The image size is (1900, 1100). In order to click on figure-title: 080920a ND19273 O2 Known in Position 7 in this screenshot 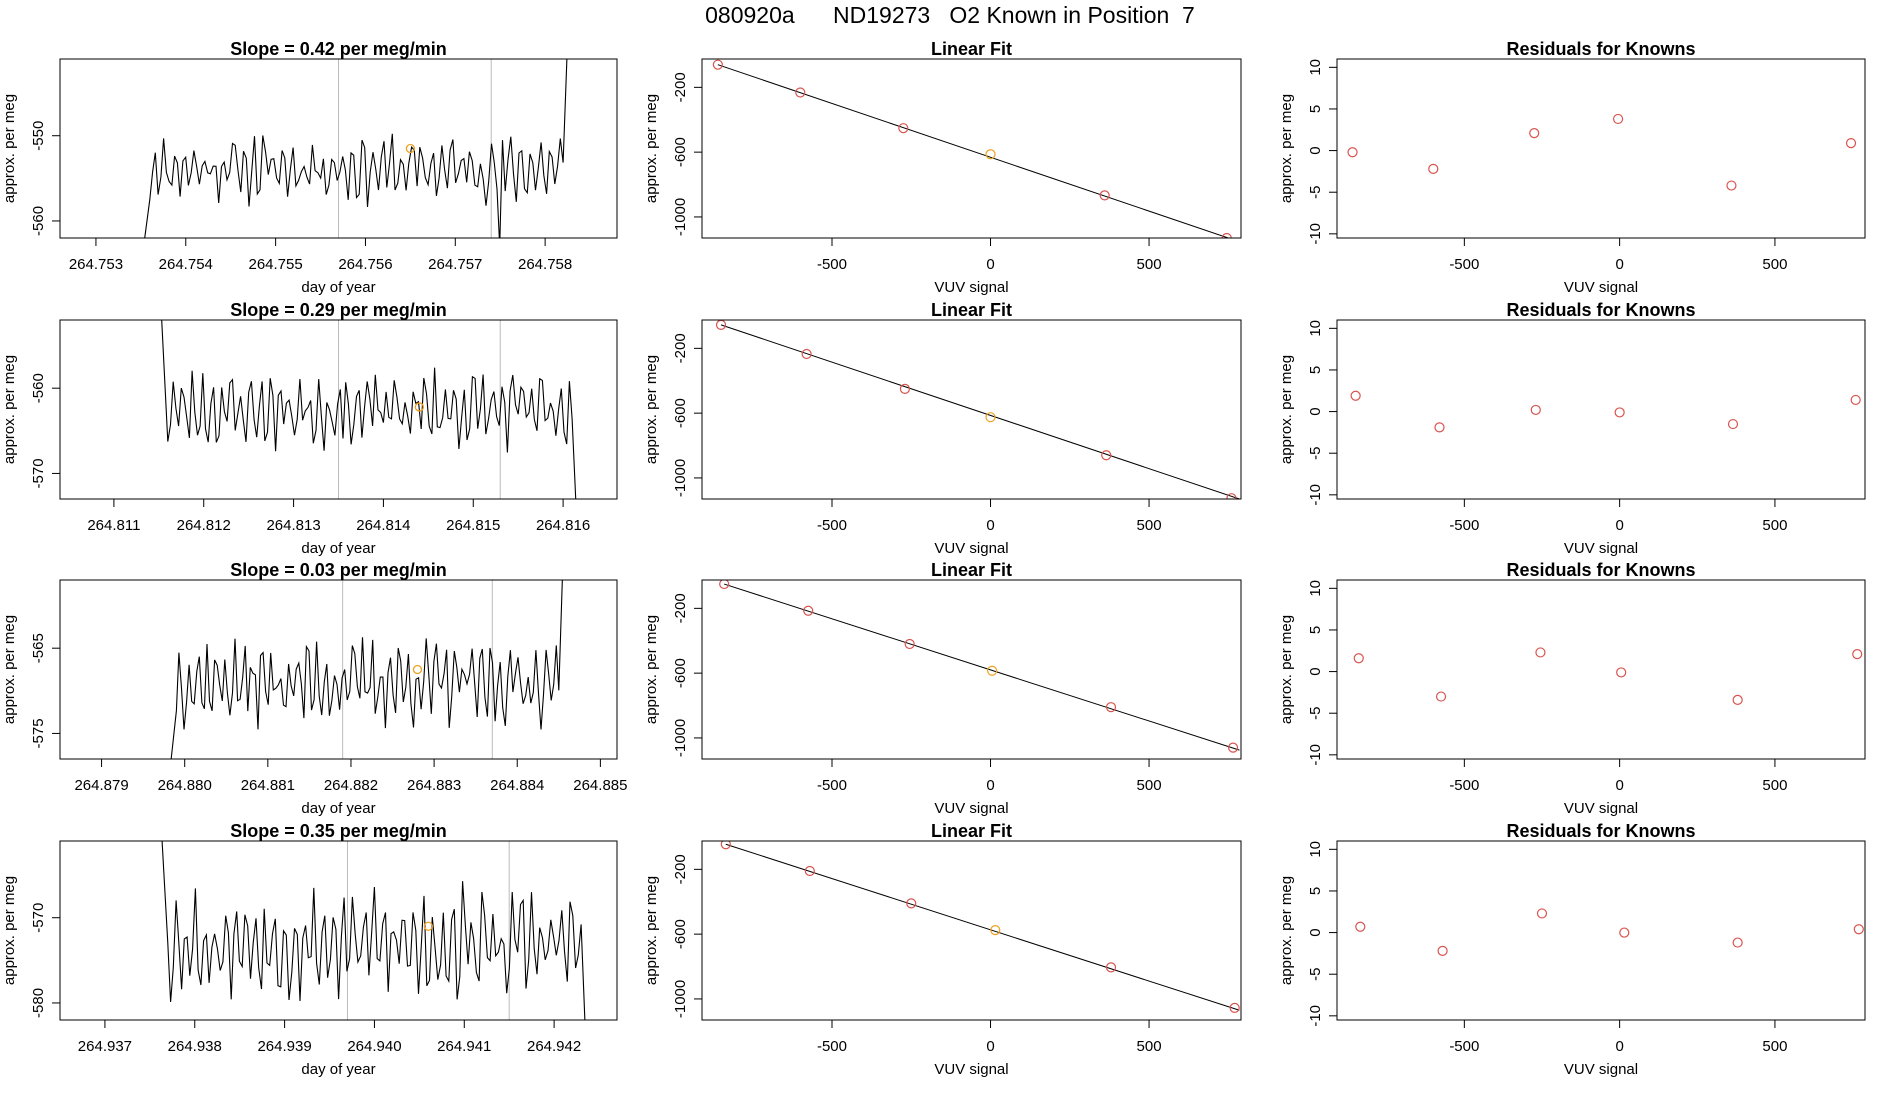, I will do `click(950, 15)`.